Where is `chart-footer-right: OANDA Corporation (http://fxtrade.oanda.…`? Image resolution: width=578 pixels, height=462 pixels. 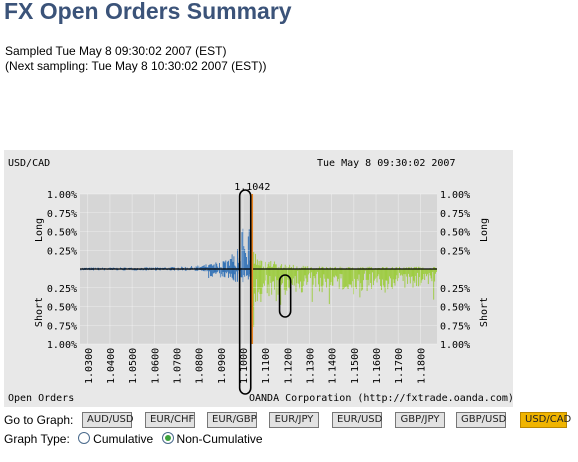
chart-footer-right: OANDA Corporation (http://fxtrade.oanda.… is located at coordinates (381, 398).